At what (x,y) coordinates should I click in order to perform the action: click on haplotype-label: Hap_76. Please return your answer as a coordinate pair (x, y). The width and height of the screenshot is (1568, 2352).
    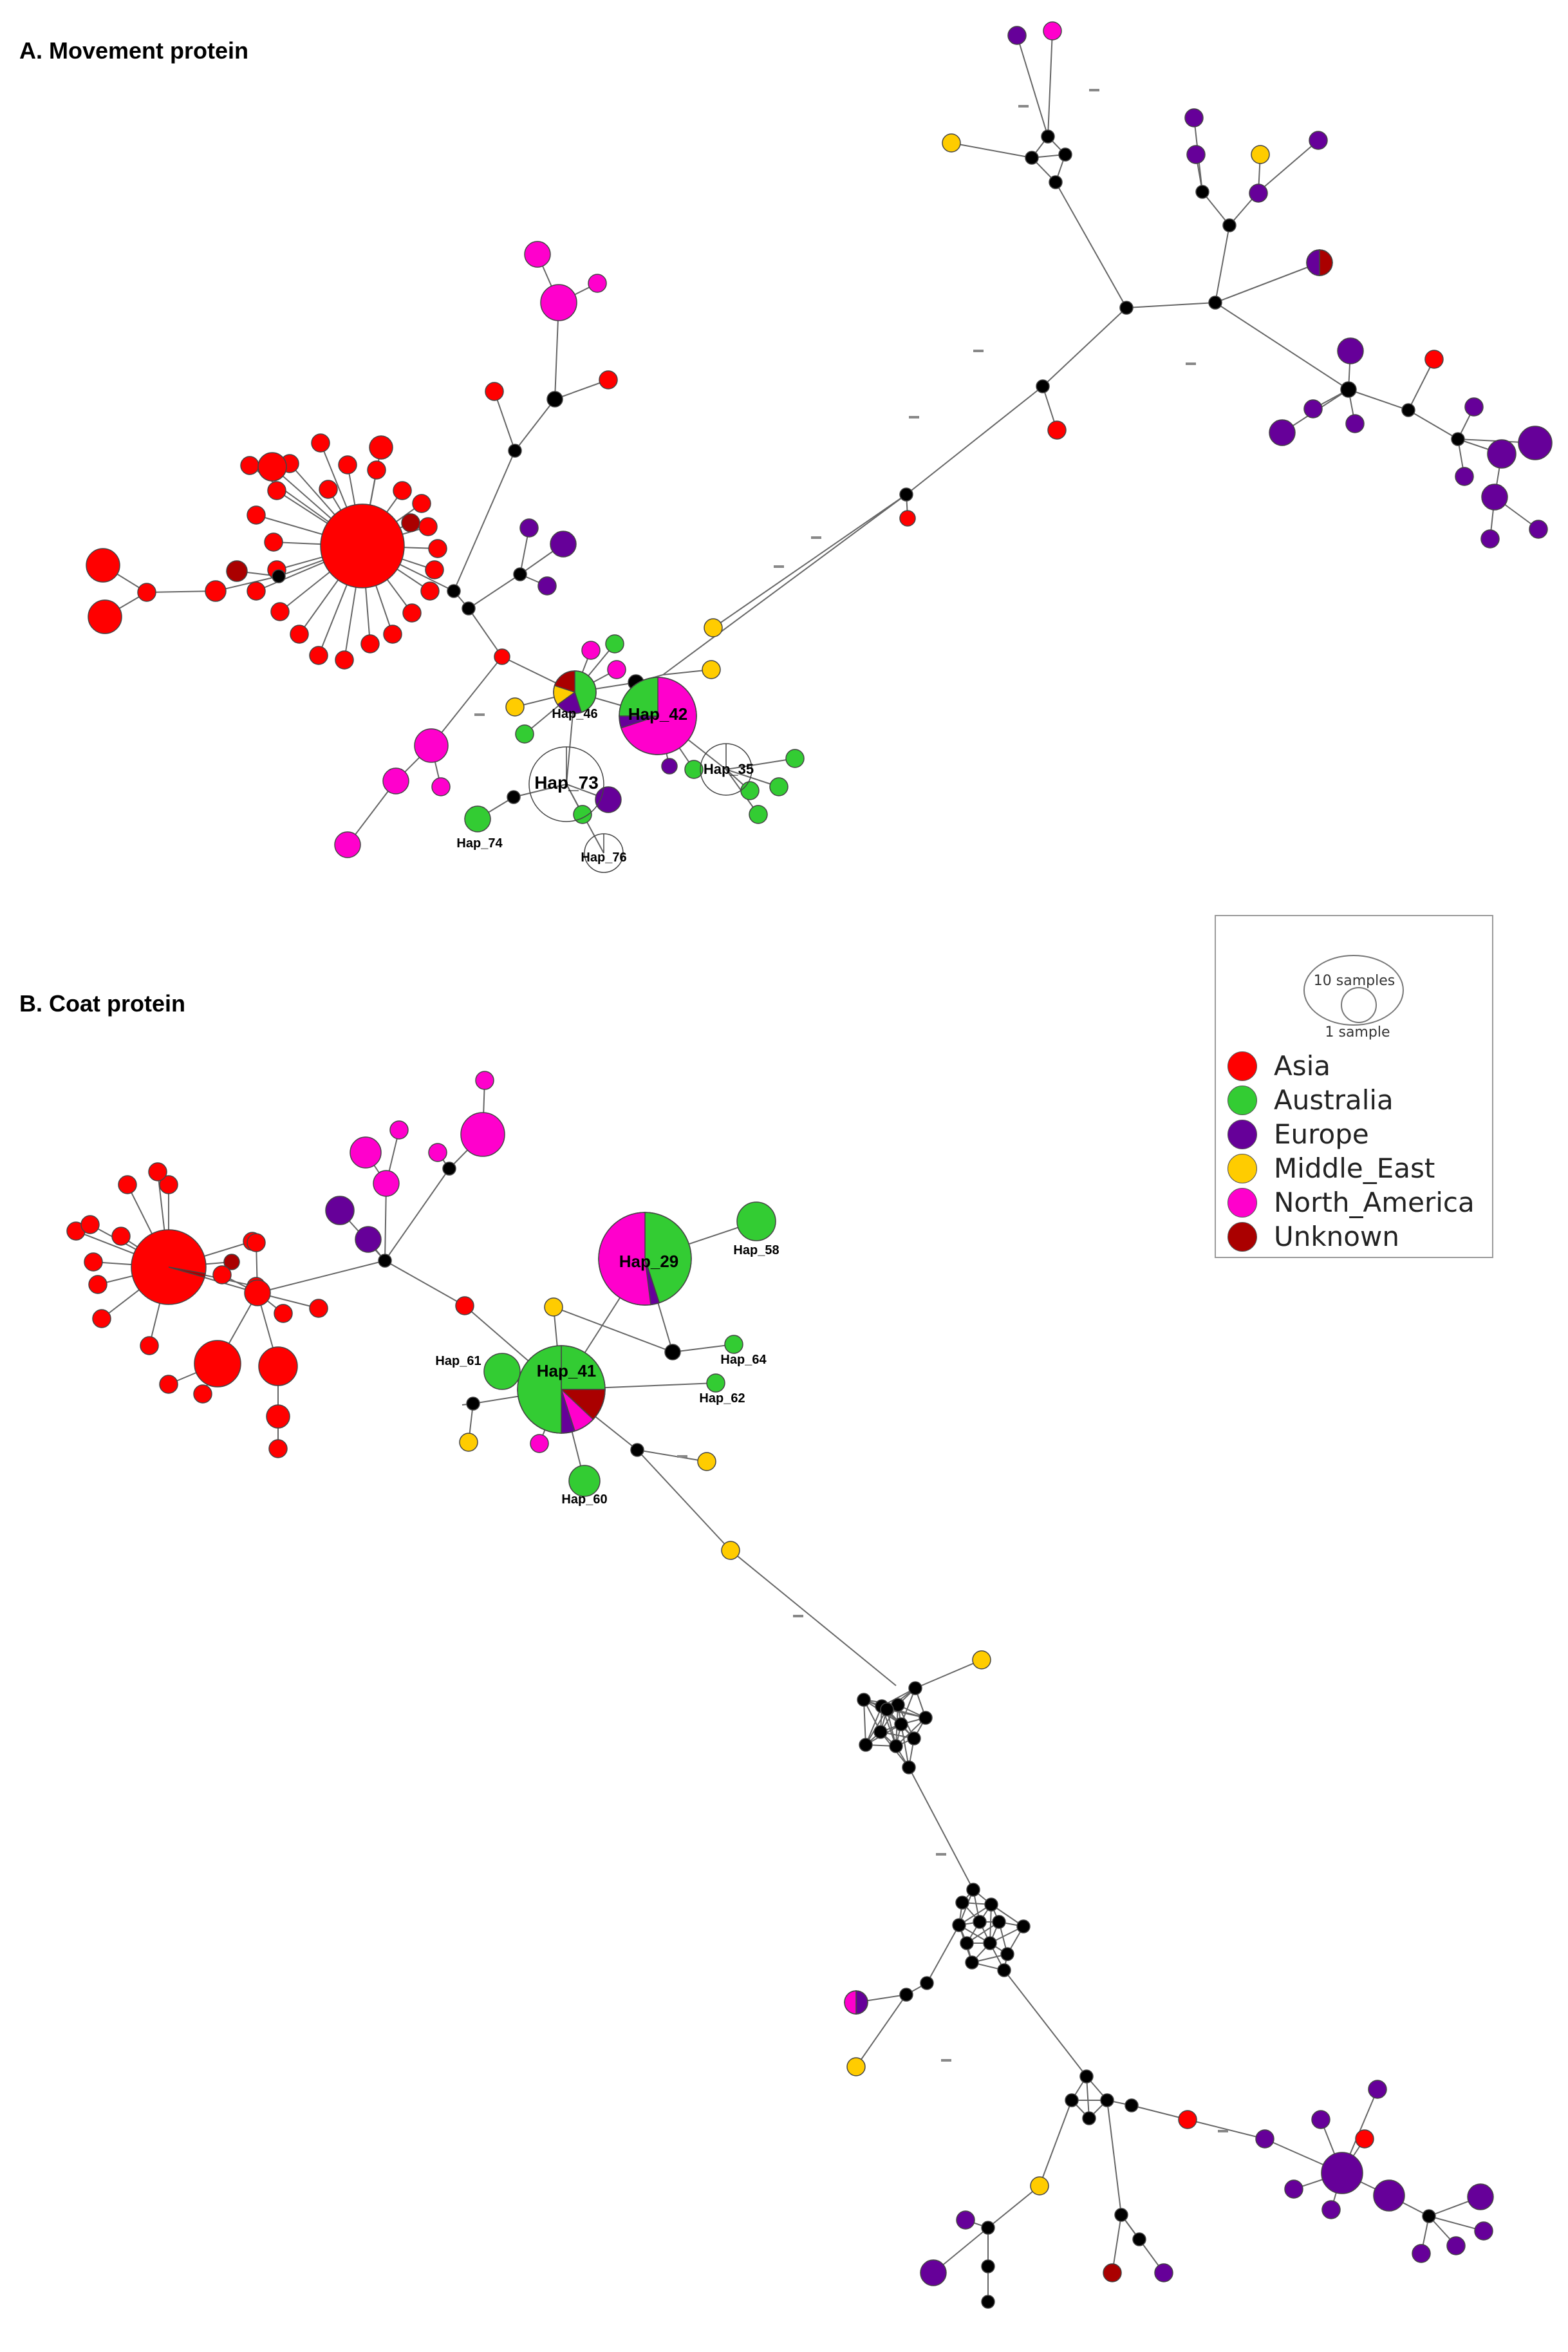
    Looking at the image, I should click on (603, 858).